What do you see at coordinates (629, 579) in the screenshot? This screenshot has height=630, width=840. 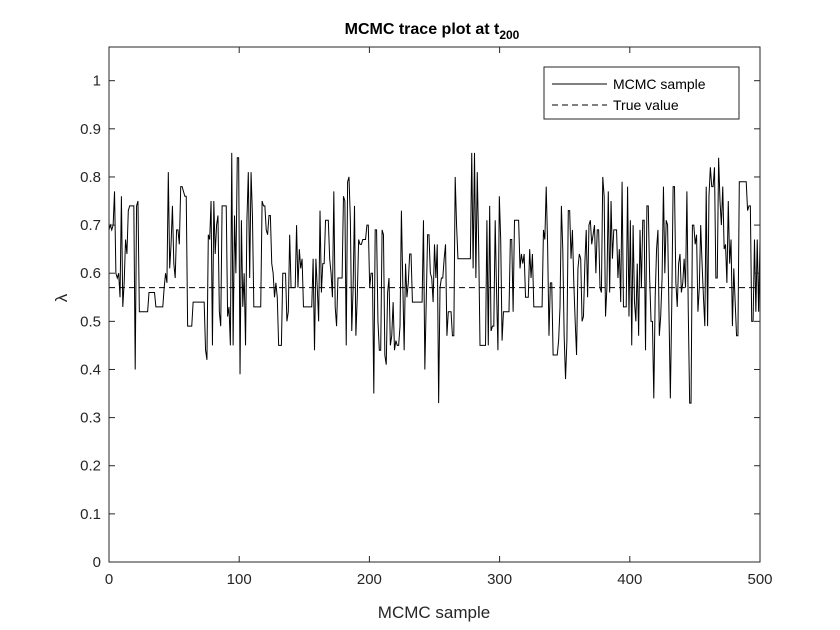 I see `x-tick-label: 400` at bounding box center [629, 579].